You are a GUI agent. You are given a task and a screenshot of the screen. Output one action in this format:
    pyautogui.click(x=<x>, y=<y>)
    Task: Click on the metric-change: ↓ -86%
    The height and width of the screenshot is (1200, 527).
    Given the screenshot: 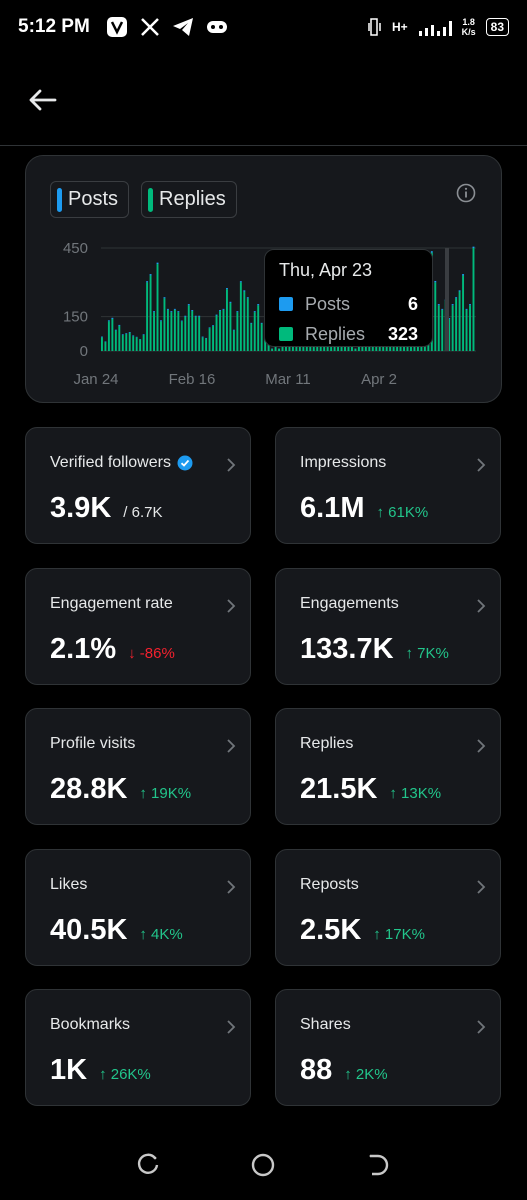 What is the action you would take?
    pyautogui.click(x=151, y=653)
    